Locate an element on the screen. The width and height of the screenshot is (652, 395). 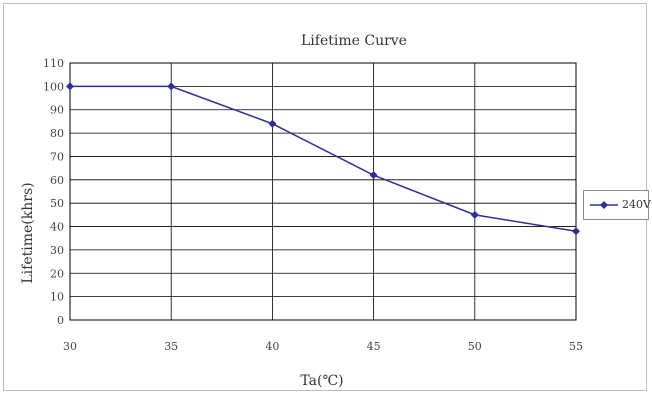
chart-title: Lifetime Curve is located at coordinates (354, 41).